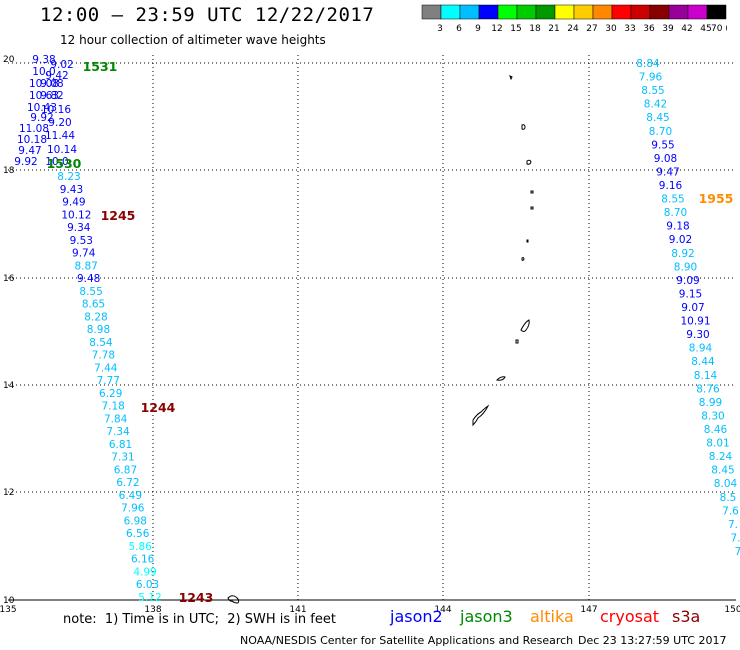  I want to click on wave-height-label: 7.18, so click(112, 407).